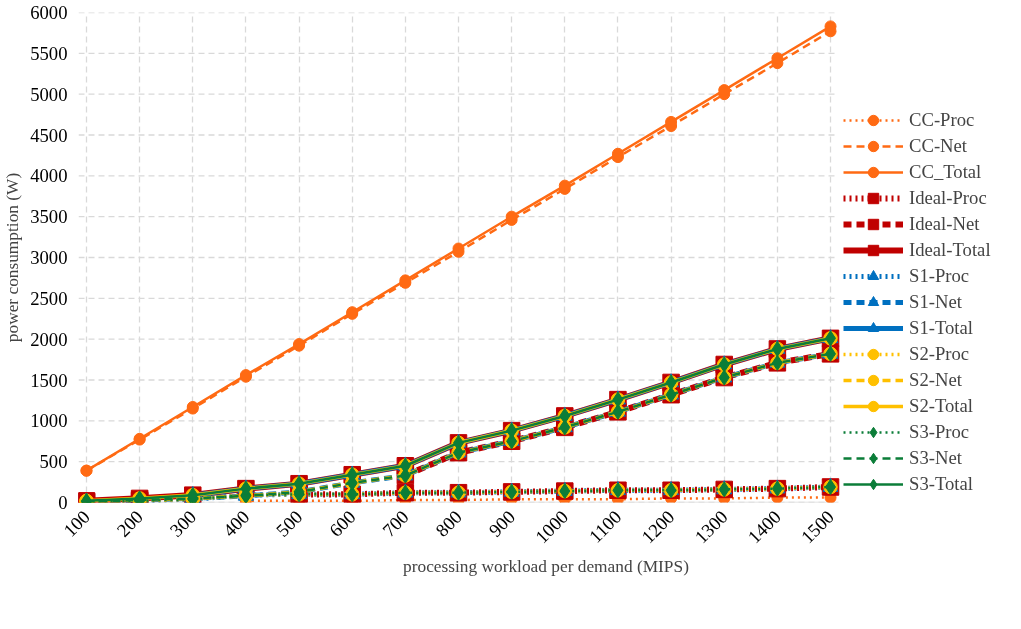 The height and width of the screenshot is (629, 1021). I want to click on legend-label: S2-Proc, so click(939, 354).